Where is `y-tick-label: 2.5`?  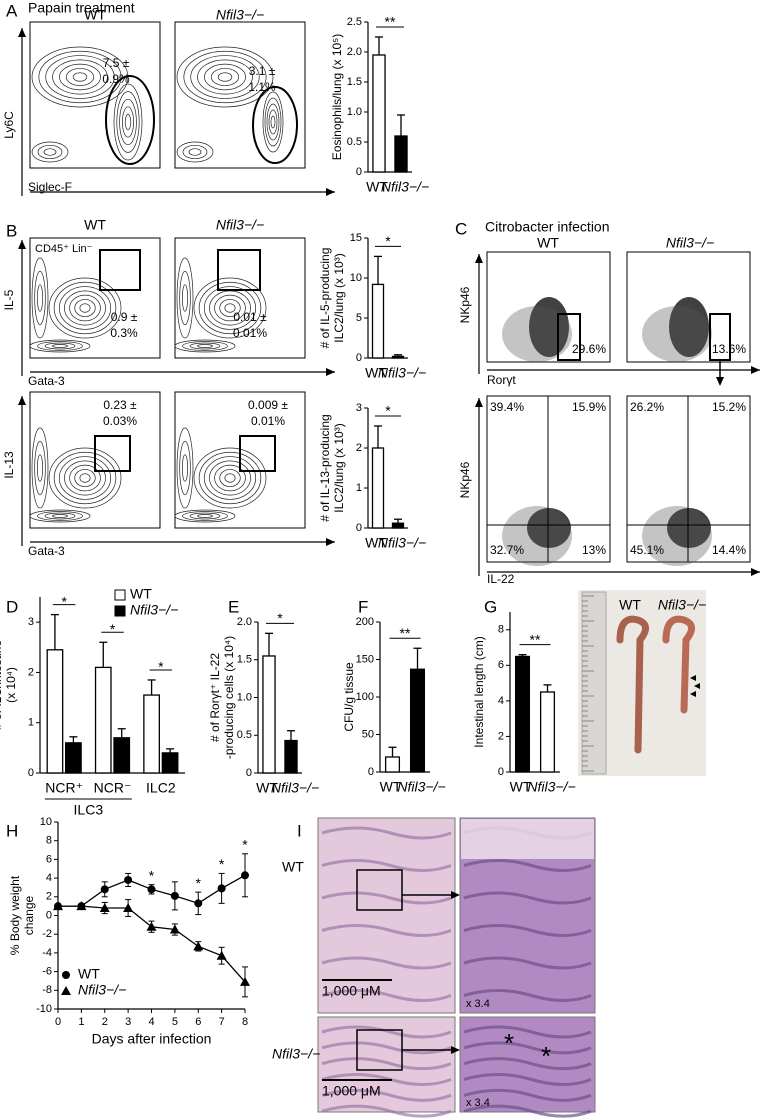
y-tick-label: 2.5 is located at coordinates (354, 22).